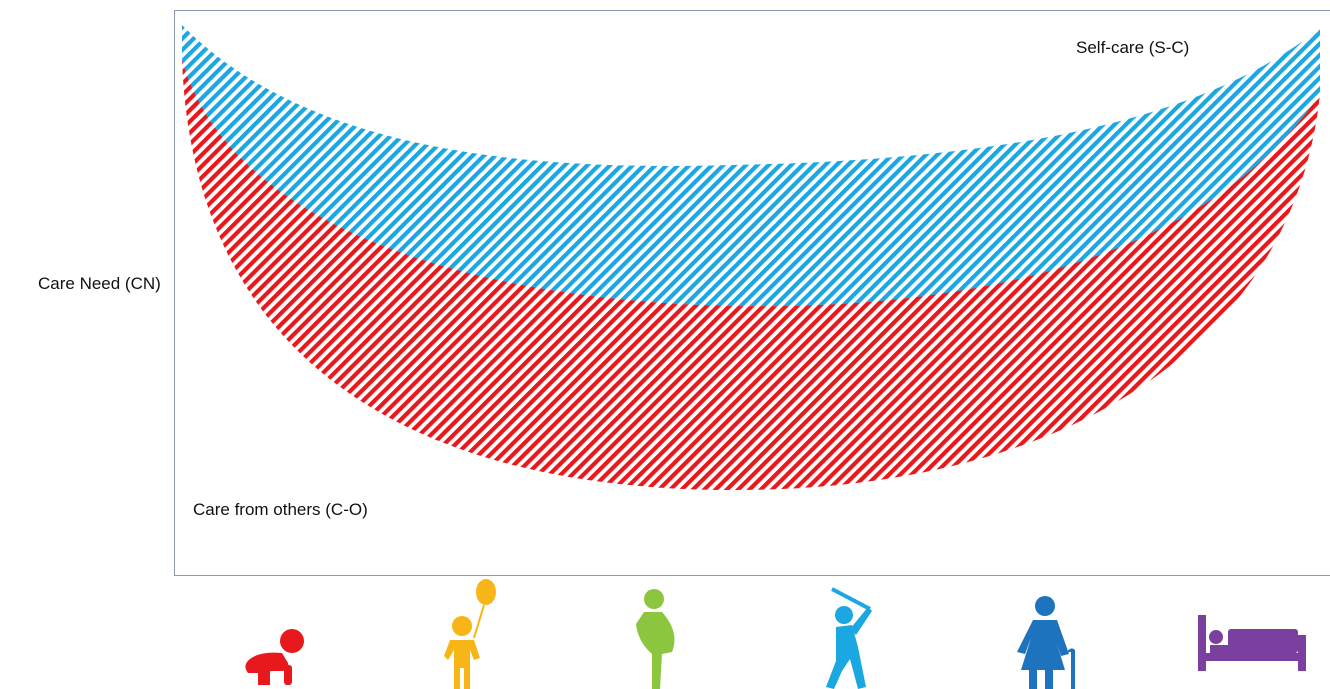 Image resolution: width=1330 pixels, height=689 pixels. I want to click on y-axis-label: Care Need (CN), so click(99, 283).